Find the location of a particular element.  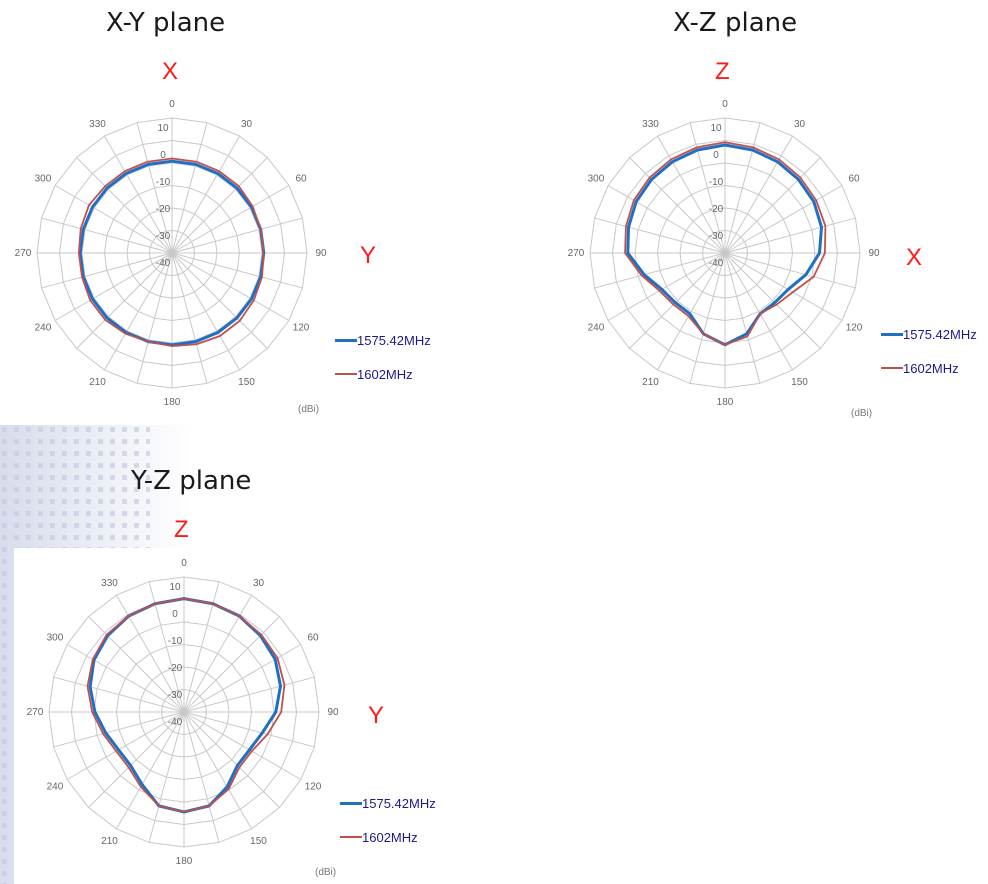

legend-label-1602-xz: 1602MHz is located at coordinates (931, 368).